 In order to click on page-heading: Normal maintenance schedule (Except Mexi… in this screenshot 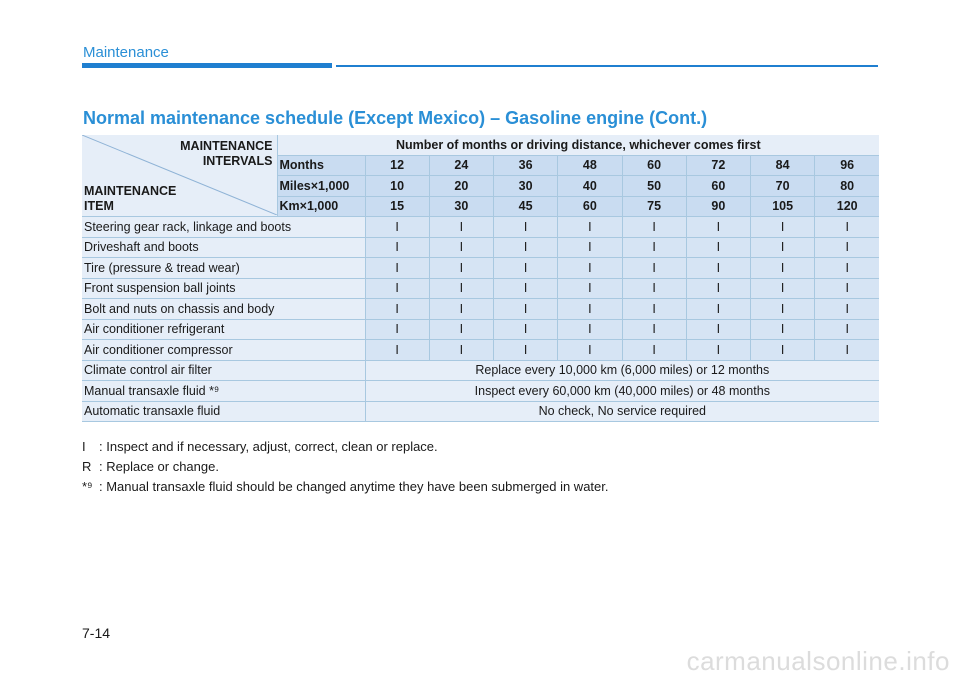, I will do `click(395, 118)`.